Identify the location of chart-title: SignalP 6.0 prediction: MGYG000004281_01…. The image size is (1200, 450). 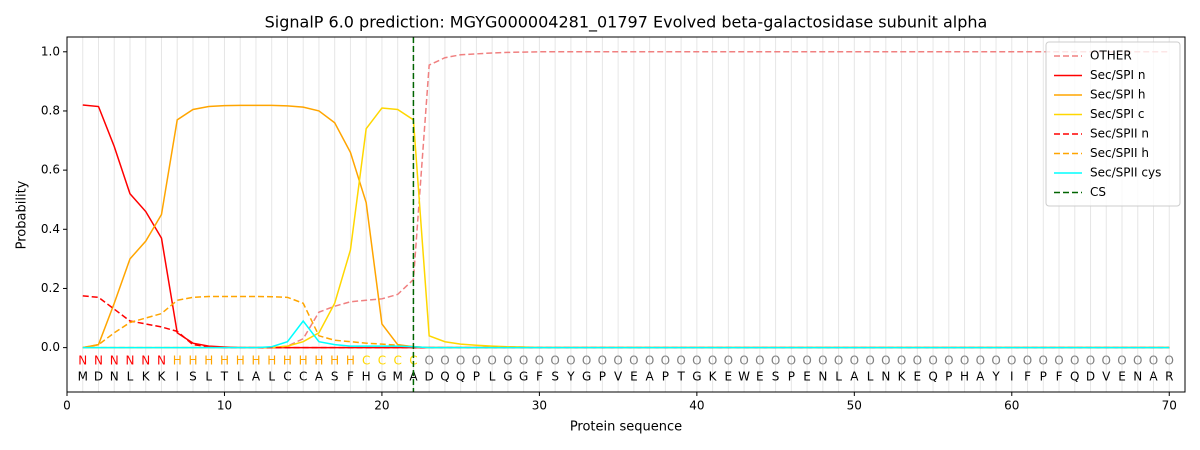
(626, 23).